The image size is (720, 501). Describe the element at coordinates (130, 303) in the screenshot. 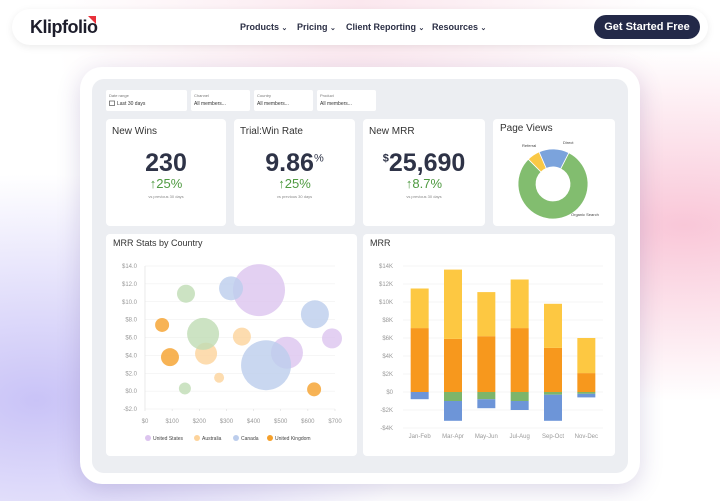

I see `y-tick-label: $10.0` at that location.